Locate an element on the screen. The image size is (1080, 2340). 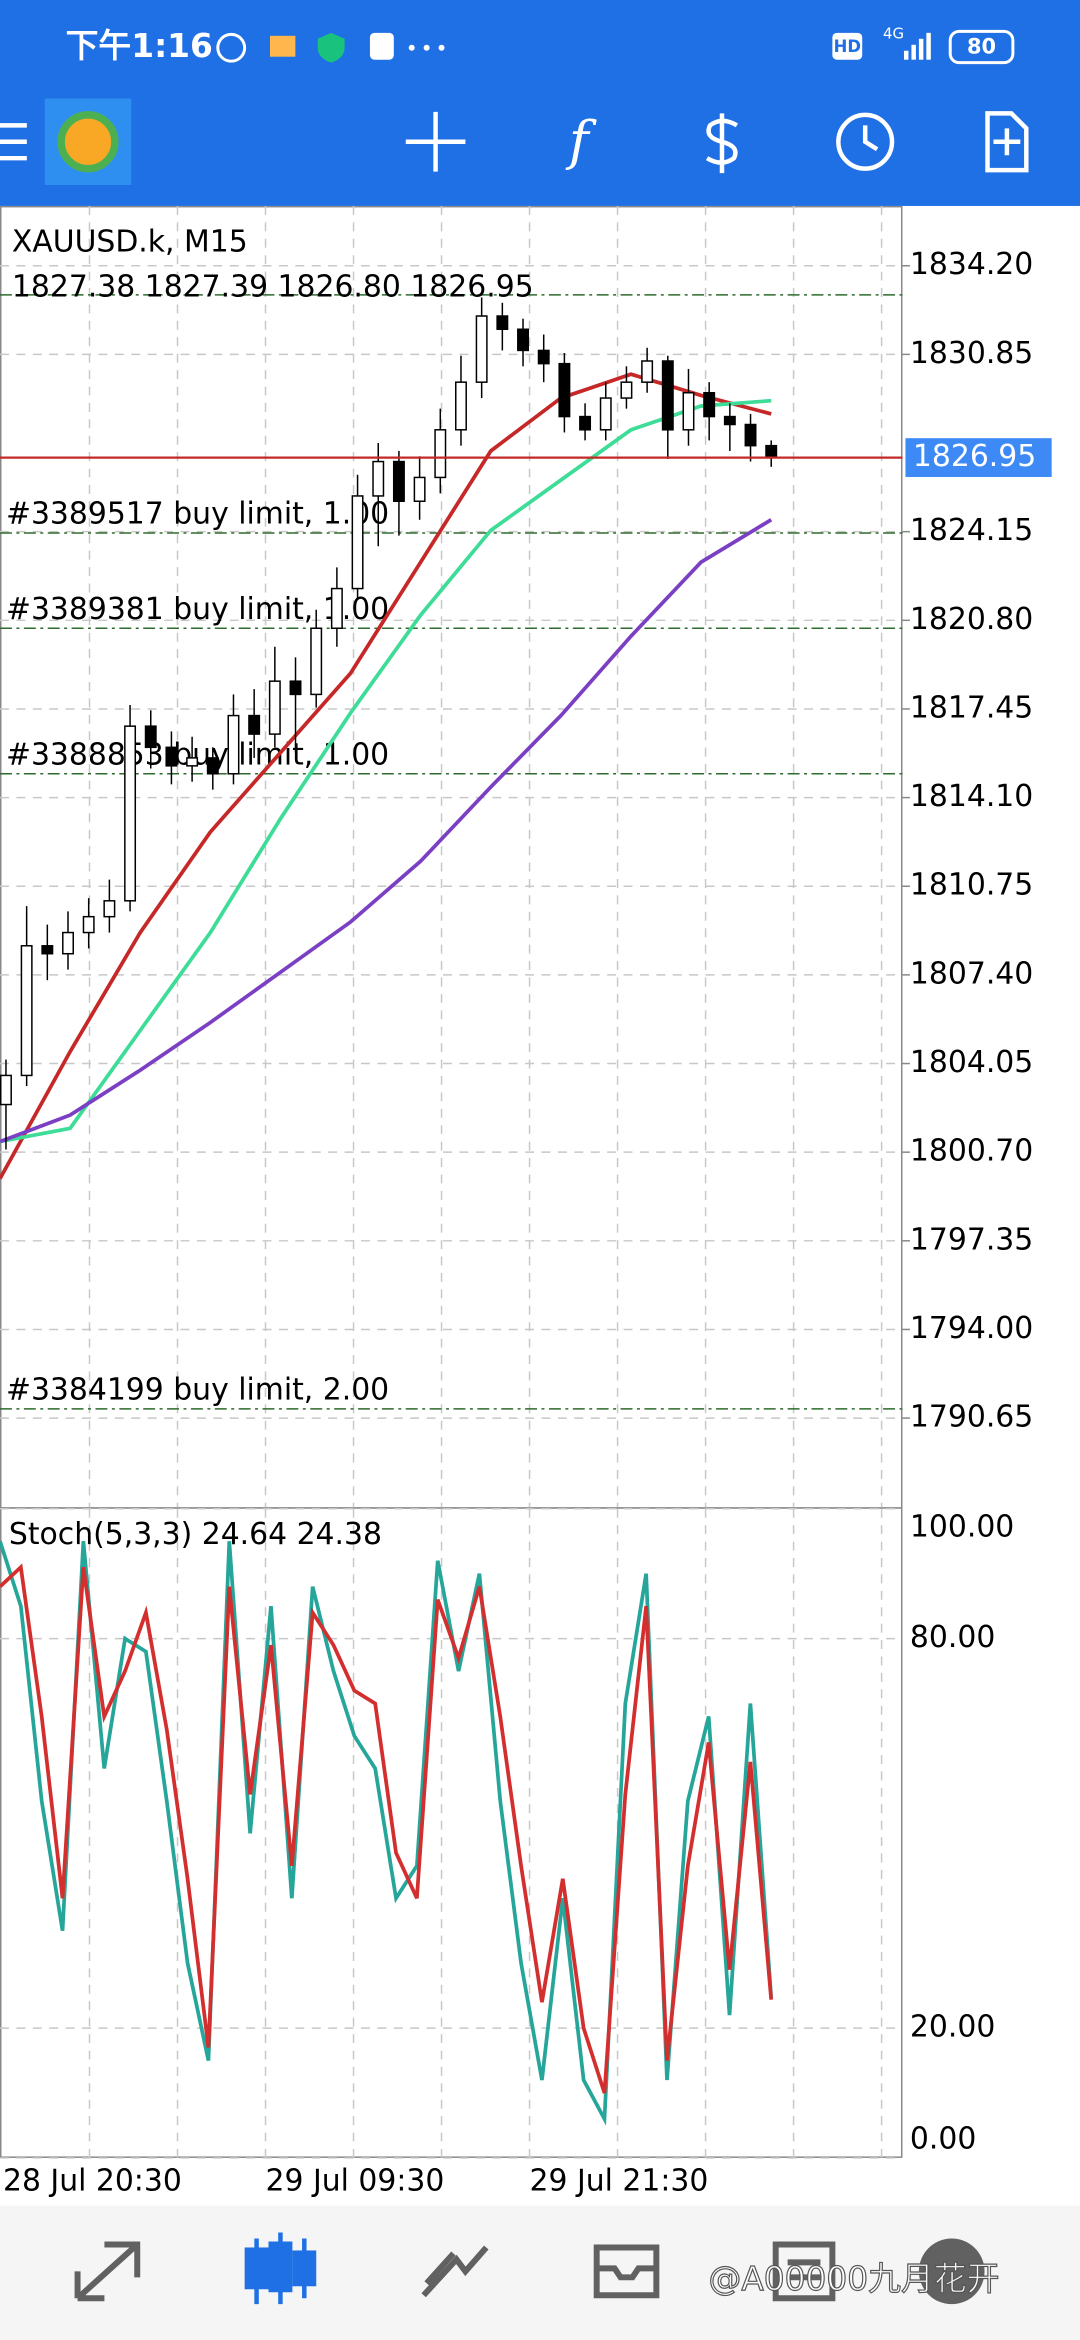
y-tick-label: 1817.45 is located at coordinates (971, 707).